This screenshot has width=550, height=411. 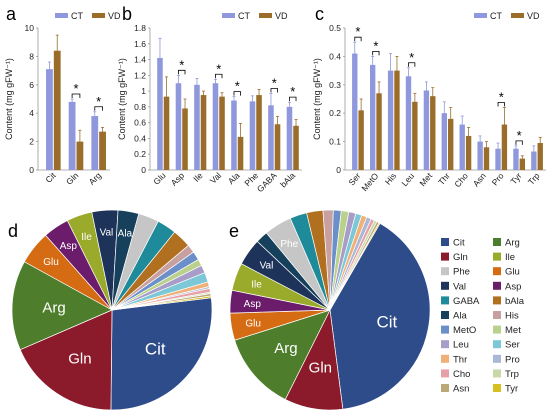 I want to click on pie-legend-label-Thr: Thr, so click(x=460, y=359).